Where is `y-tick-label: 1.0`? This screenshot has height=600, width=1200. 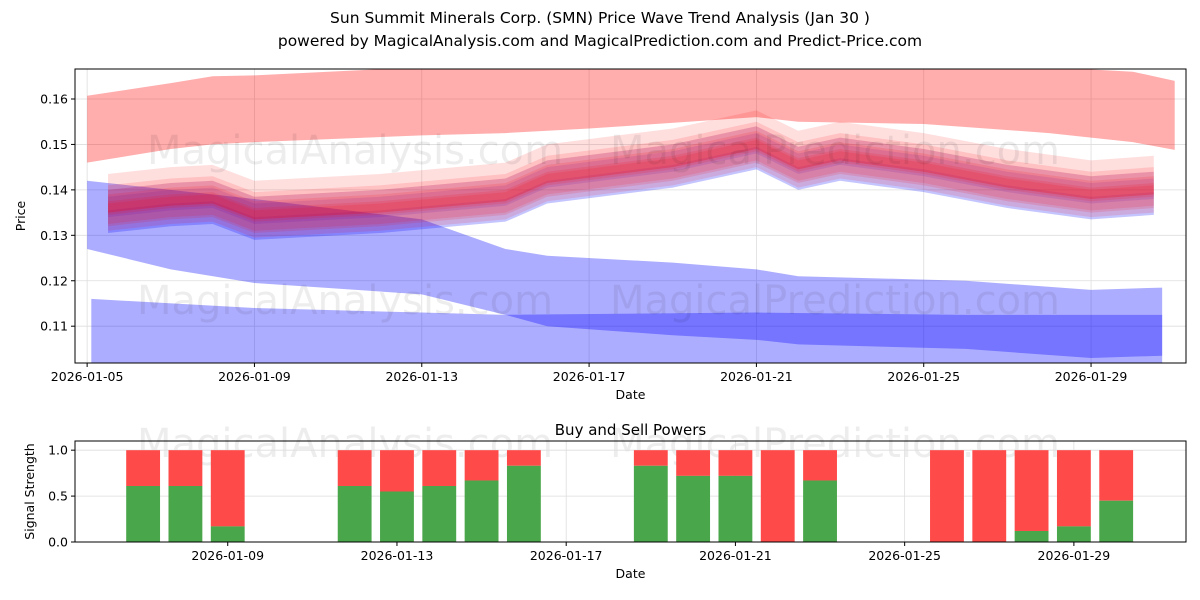 y-tick-label: 1.0 is located at coordinates (58, 450).